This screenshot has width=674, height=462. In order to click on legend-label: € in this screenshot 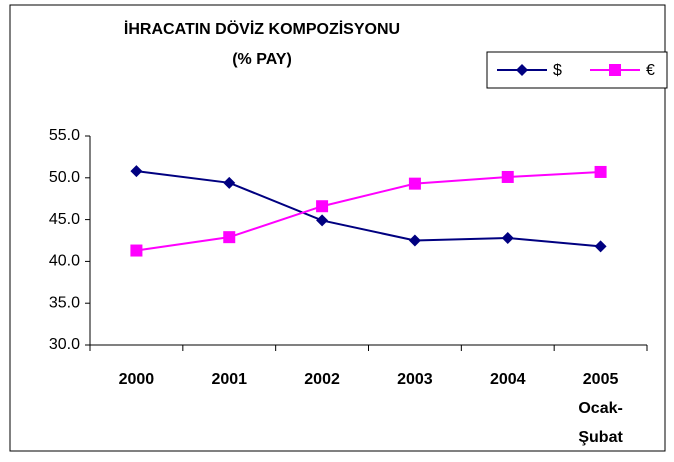, I will do `click(650, 70)`.